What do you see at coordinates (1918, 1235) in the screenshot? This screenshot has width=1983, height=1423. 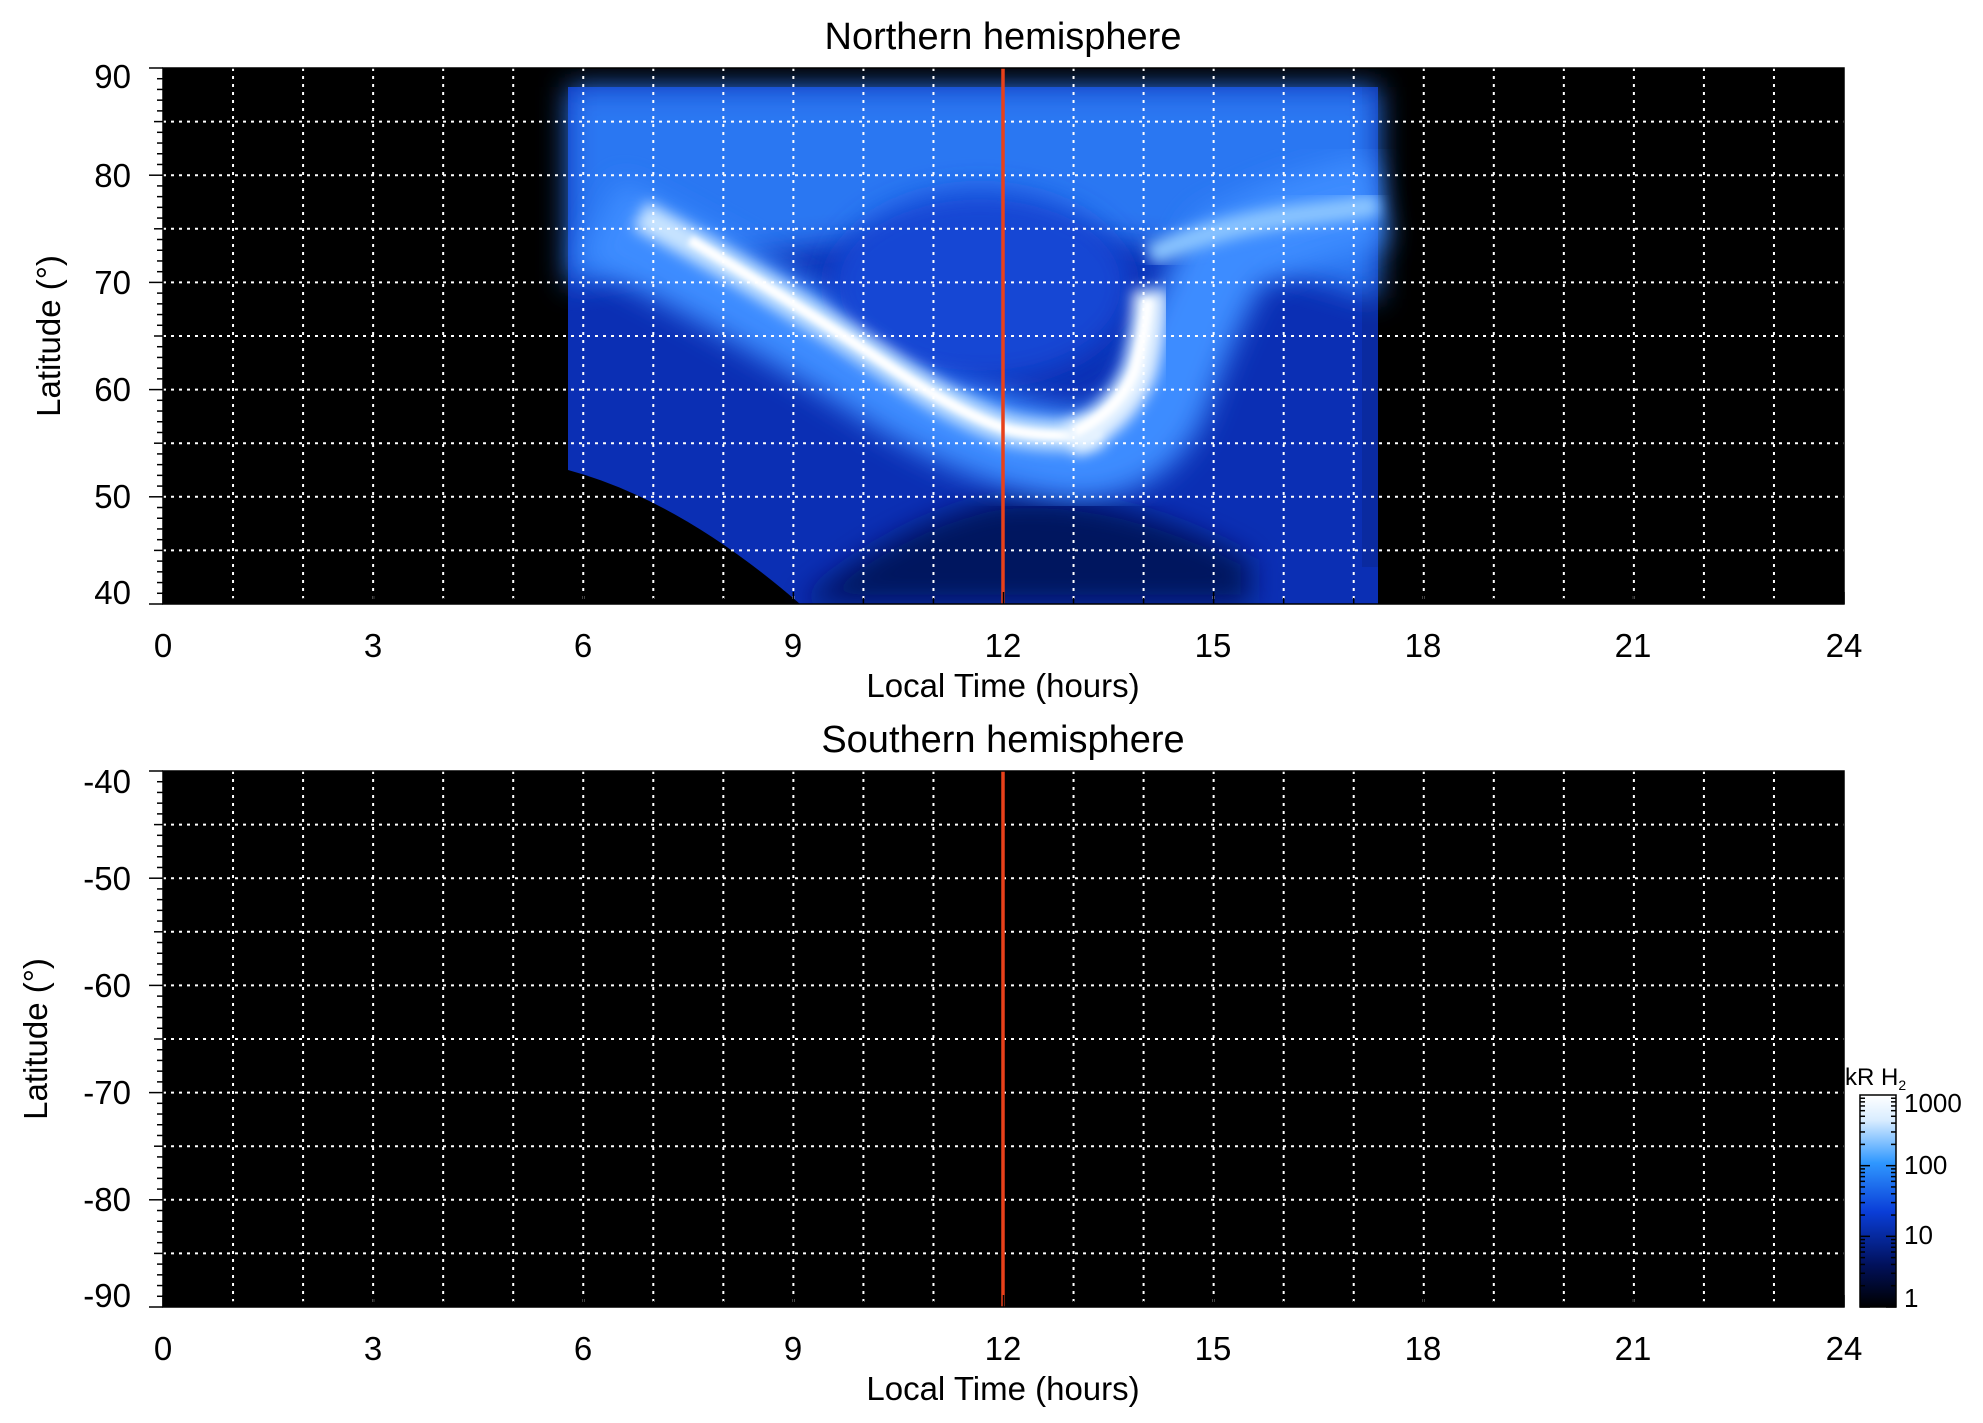 I see `colorbar-tick-label: 10` at bounding box center [1918, 1235].